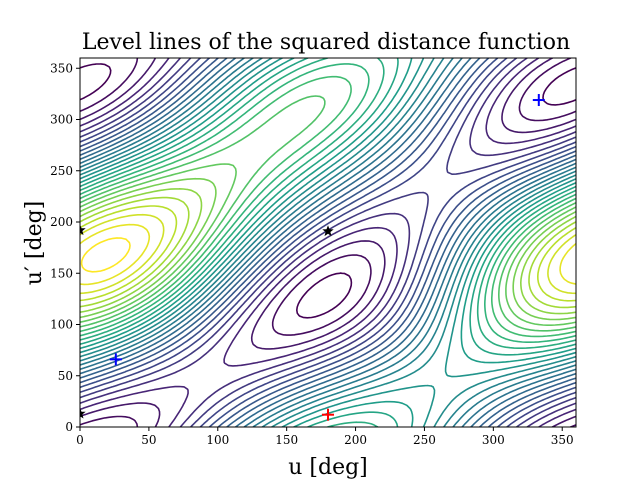 This screenshot has width=640, height=480. What do you see at coordinates (61, 68) in the screenshot?
I see `y-tick-label-7: 350` at bounding box center [61, 68].